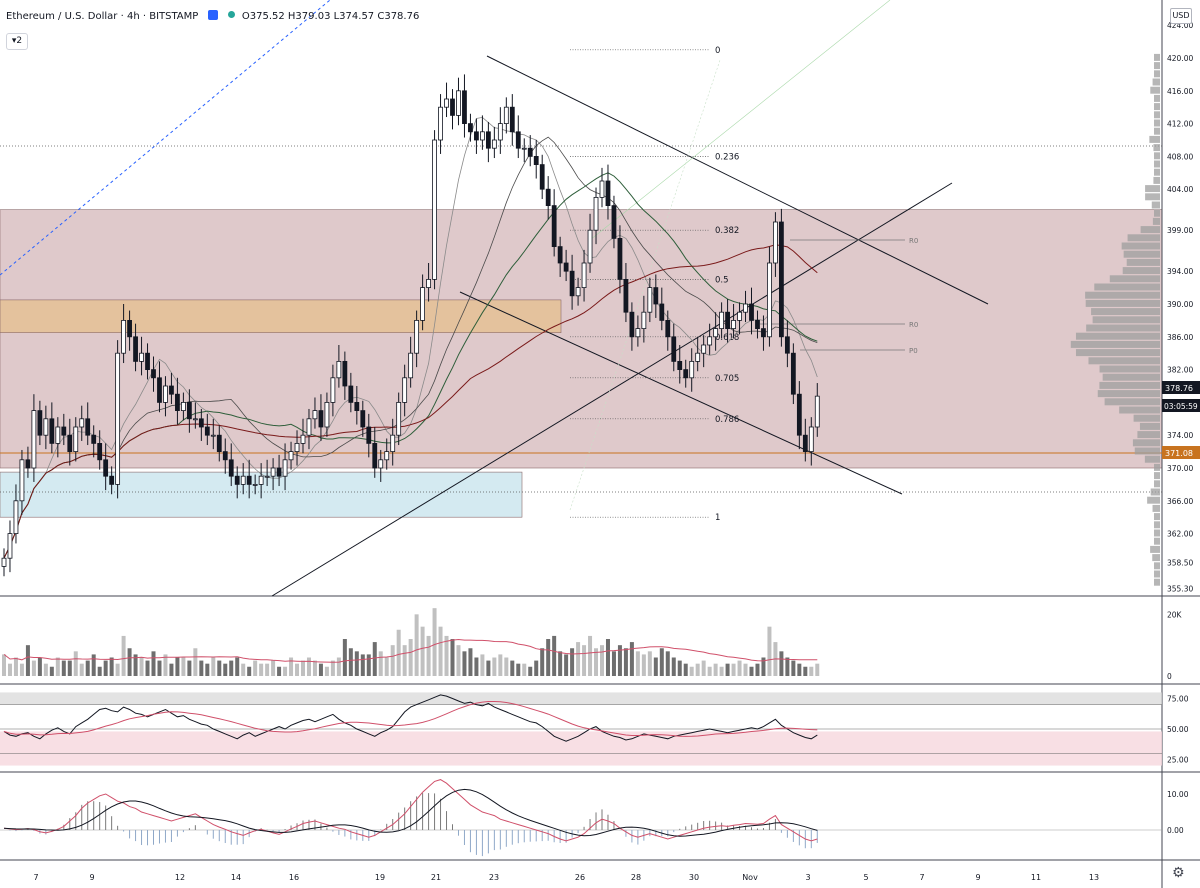  Describe the element at coordinates (1180, 589) in the screenshot. I see `price-tick-label: 355.30` at that location.